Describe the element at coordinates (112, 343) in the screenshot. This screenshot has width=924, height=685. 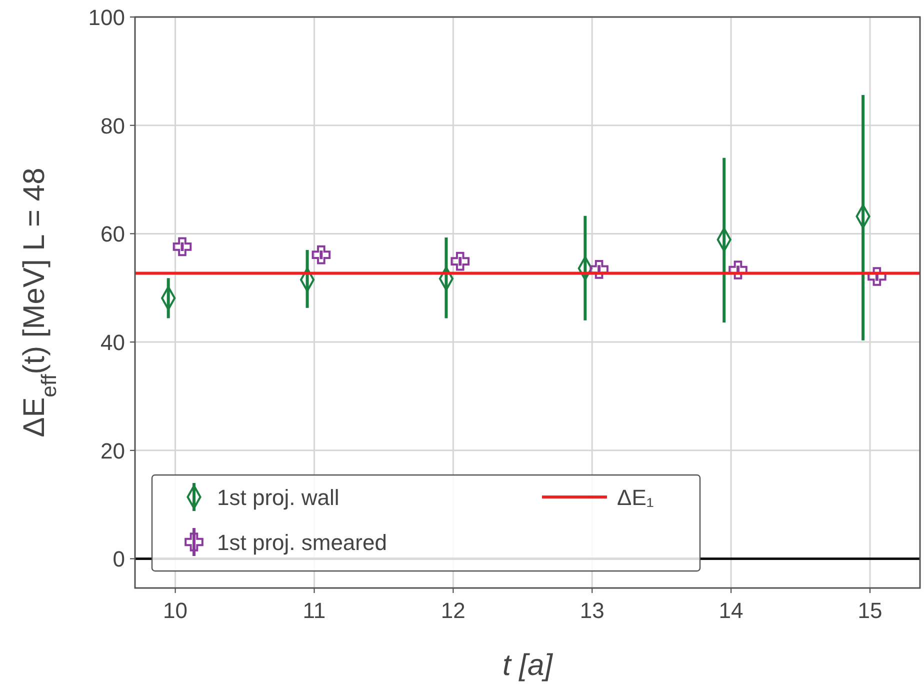
I see `y-tick-label: 40` at that location.